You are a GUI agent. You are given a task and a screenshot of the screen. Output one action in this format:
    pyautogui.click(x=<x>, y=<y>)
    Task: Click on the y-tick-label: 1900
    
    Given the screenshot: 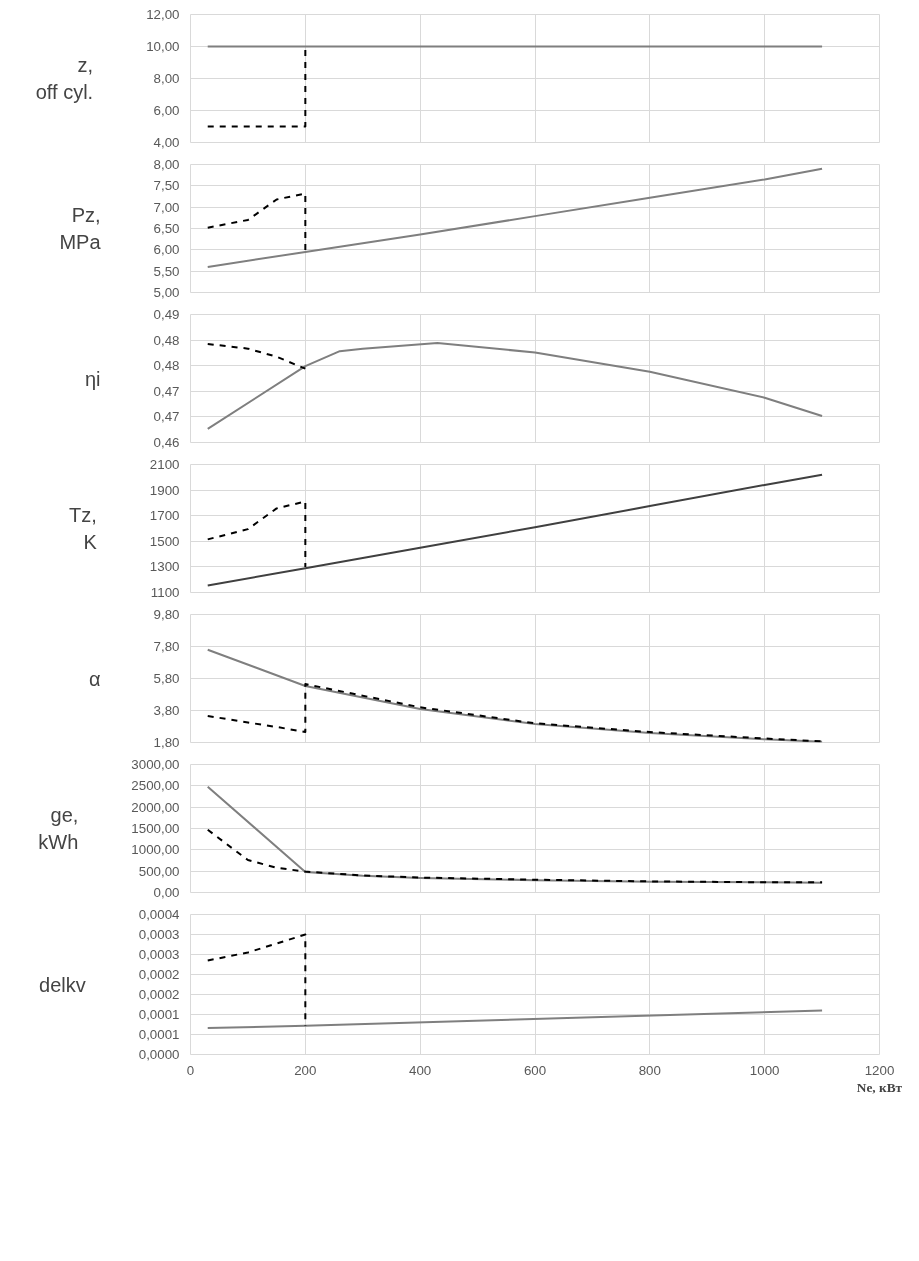 What is the action you would take?
    pyautogui.click(x=164, y=490)
    